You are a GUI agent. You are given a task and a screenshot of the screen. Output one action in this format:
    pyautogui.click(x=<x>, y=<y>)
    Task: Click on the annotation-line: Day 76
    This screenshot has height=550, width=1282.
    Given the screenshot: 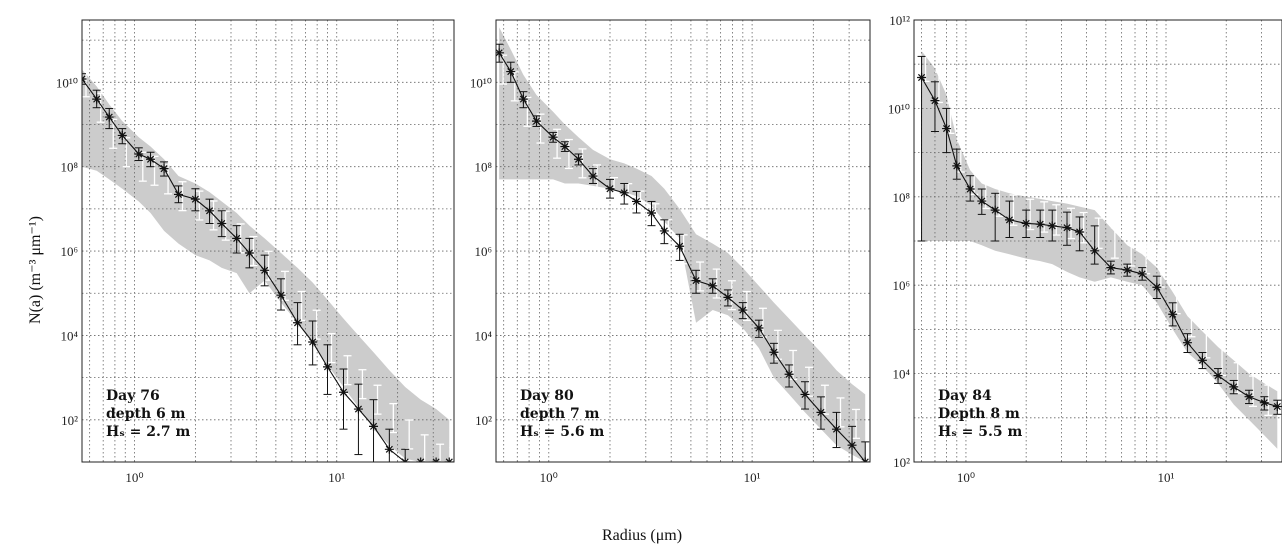 What is the action you would take?
    pyautogui.click(x=133, y=396)
    